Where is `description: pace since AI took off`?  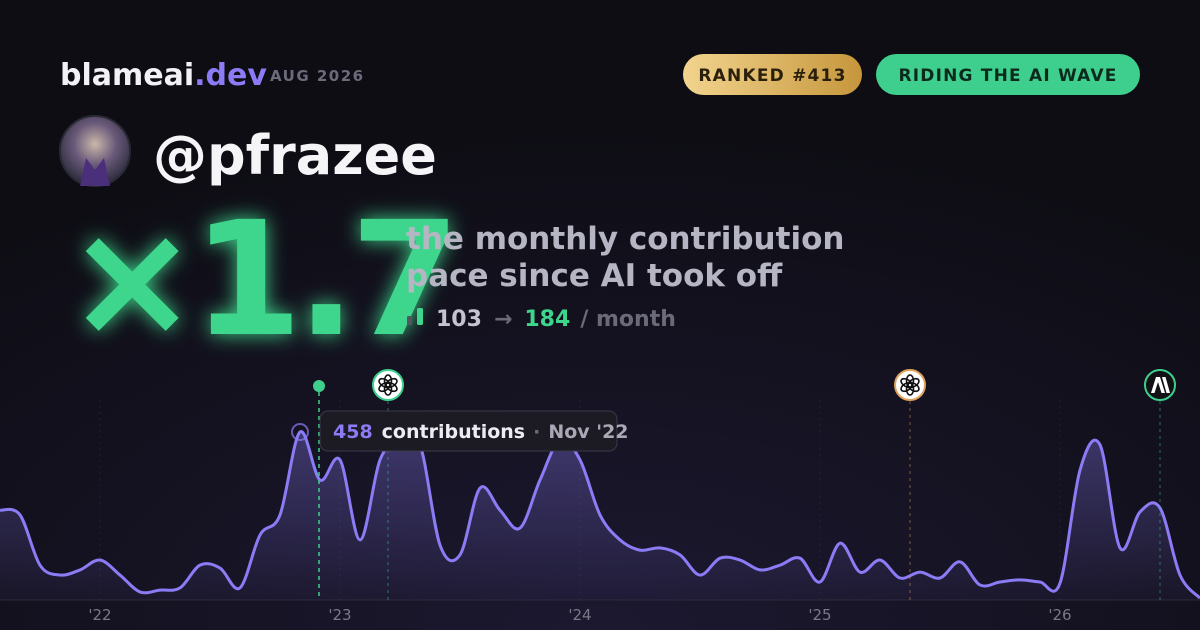
description: pace since AI took off is located at coordinates (594, 276).